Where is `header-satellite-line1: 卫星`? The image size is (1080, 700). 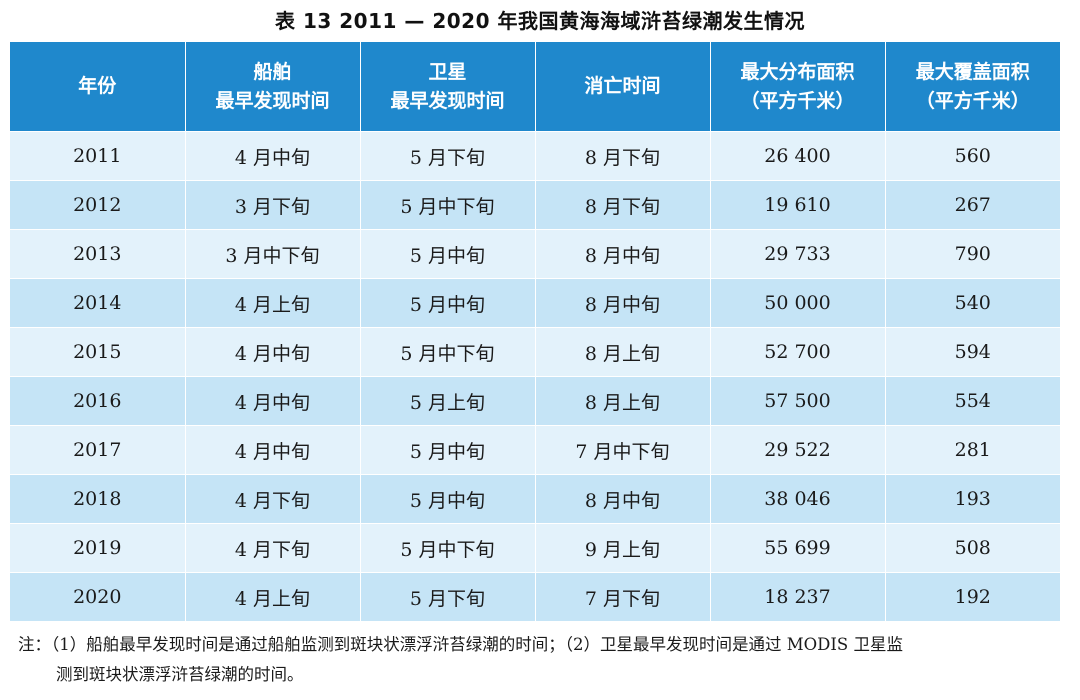
header-satellite-line1: 卫星 is located at coordinates (447, 71).